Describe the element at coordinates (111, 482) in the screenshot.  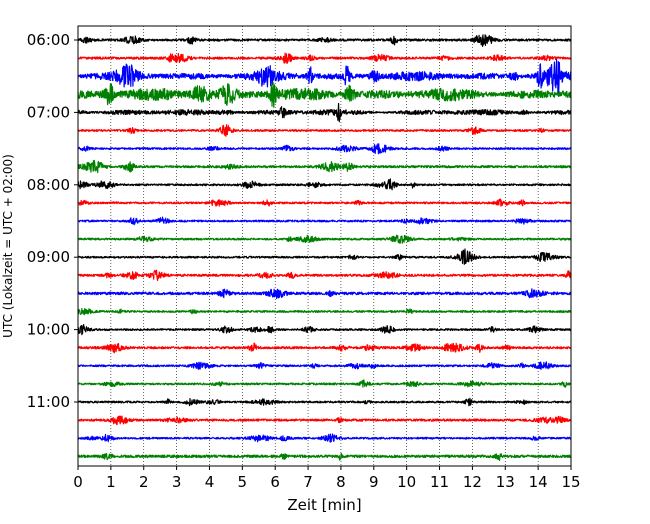
I see `x-tick-label: 1` at that location.